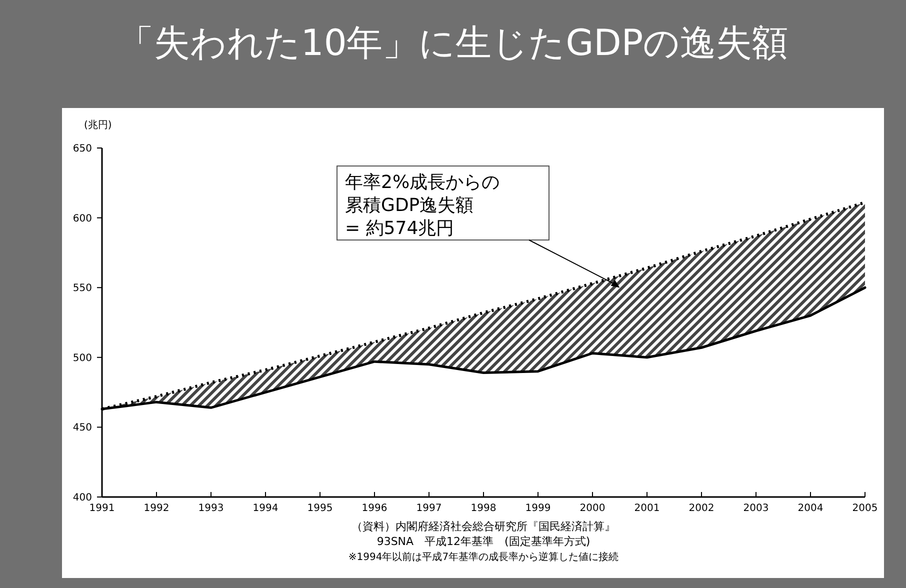  What do you see at coordinates (422, 205) in the screenshot?
I see `annotation: 年率2%成長からの累積GDP逸失額 = 約574兆円` at bounding box center [422, 205].